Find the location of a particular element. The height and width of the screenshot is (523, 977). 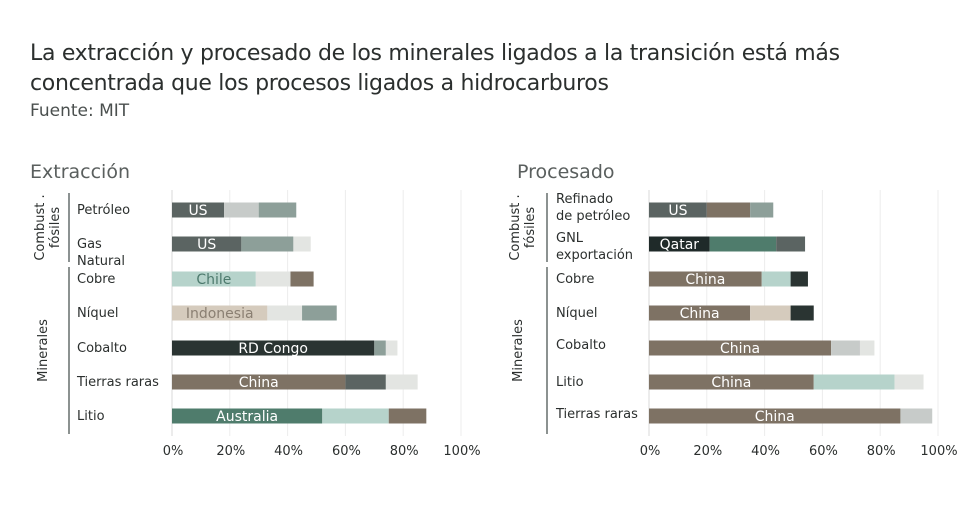

extraccion-bar-data-label: China is located at coordinates (259, 383).